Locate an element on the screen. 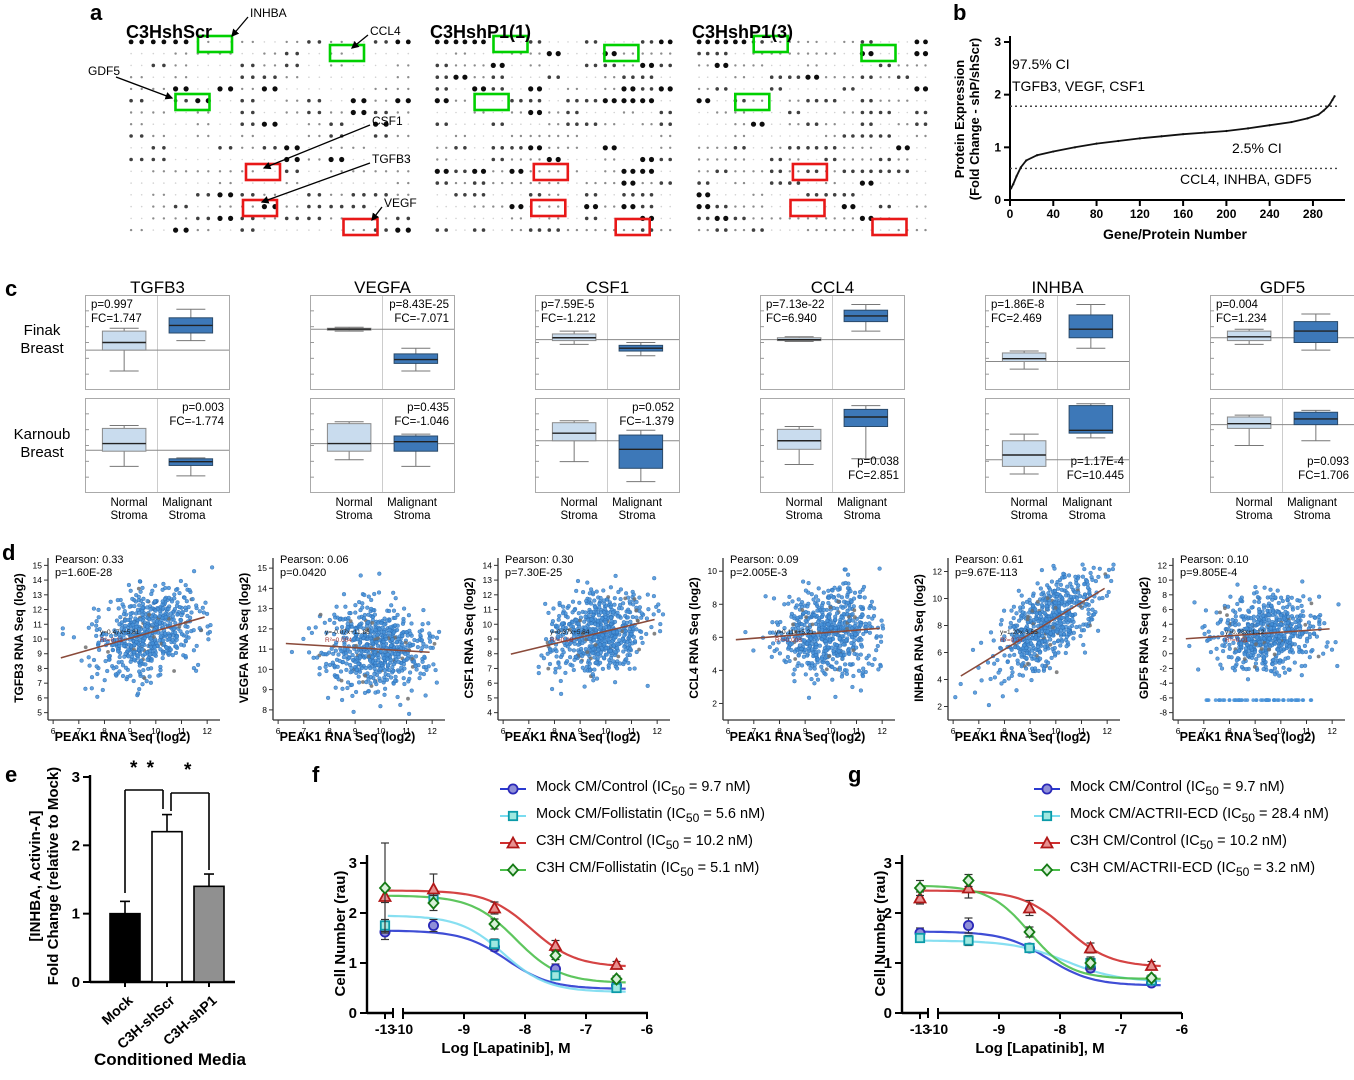 The height and width of the screenshot is (1080, 1354). svg-text: 0 is located at coordinates (997, 200).